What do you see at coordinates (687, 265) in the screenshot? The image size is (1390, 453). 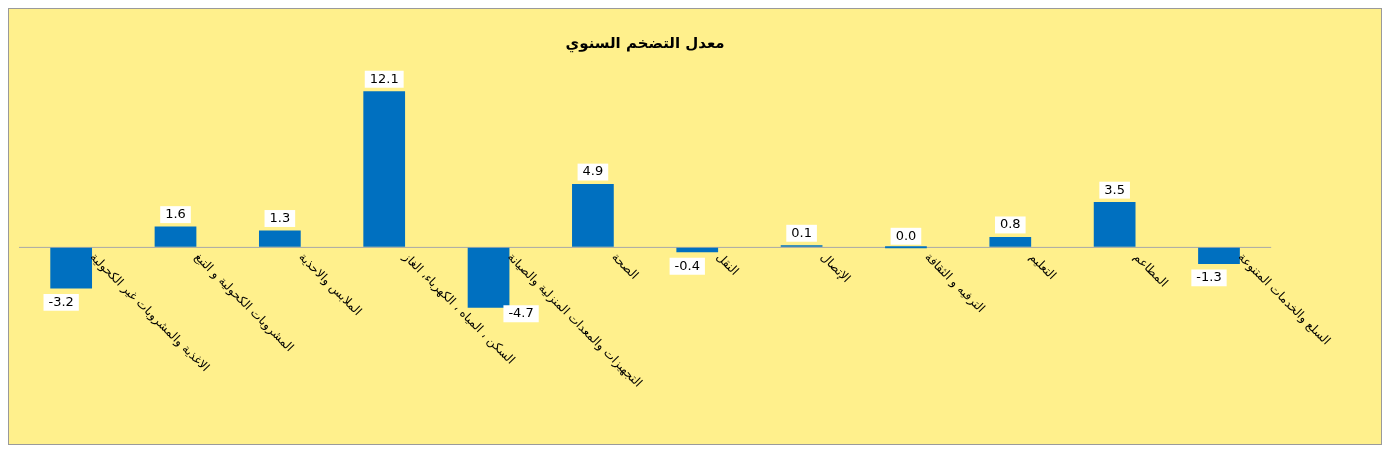 I see `data-label: -0.4` at bounding box center [687, 265].